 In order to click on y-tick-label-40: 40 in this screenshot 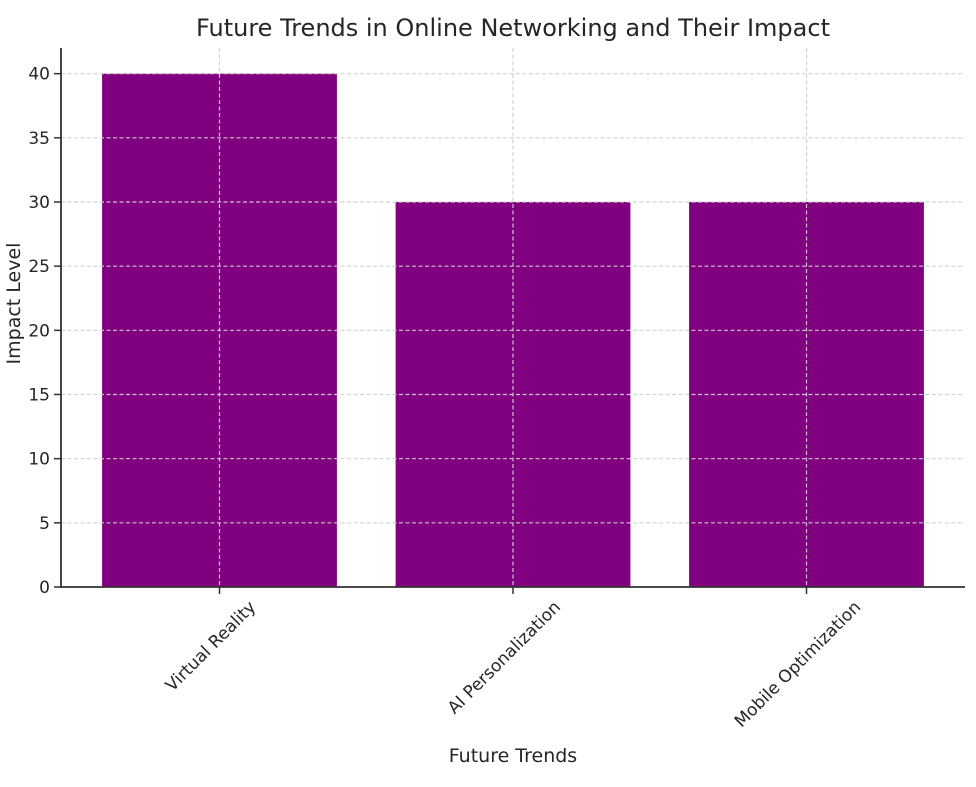, I will do `click(39, 75)`.